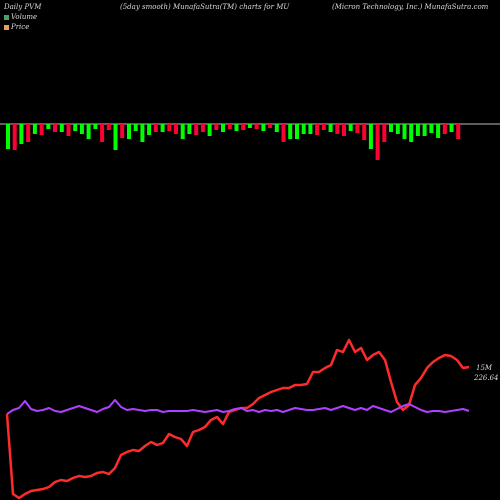 The image size is (500, 500). Describe the element at coordinates (233, 142) in the screenshot. I see `volume-bars` at that location.